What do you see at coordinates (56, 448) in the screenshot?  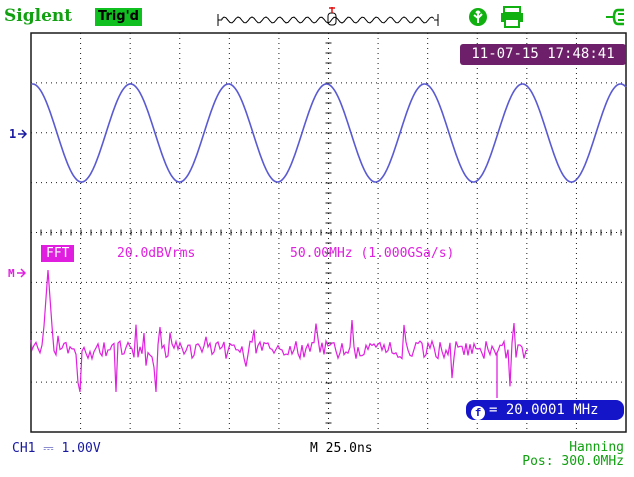 I see `ch1-scale-readout: CH1 ⎓ 1.00V` at bounding box center [56, 448].